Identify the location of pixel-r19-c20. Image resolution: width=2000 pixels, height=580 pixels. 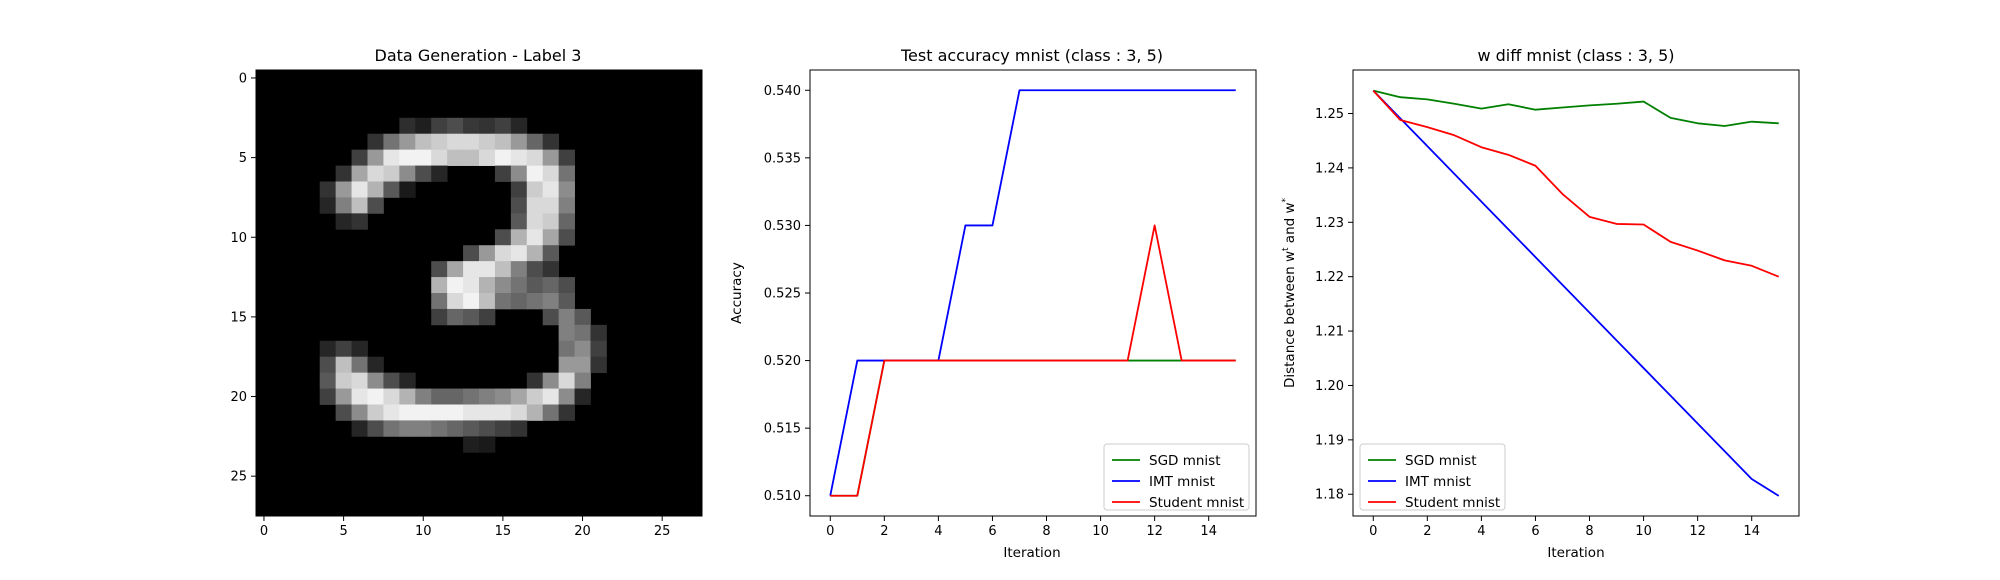
(582, 380).